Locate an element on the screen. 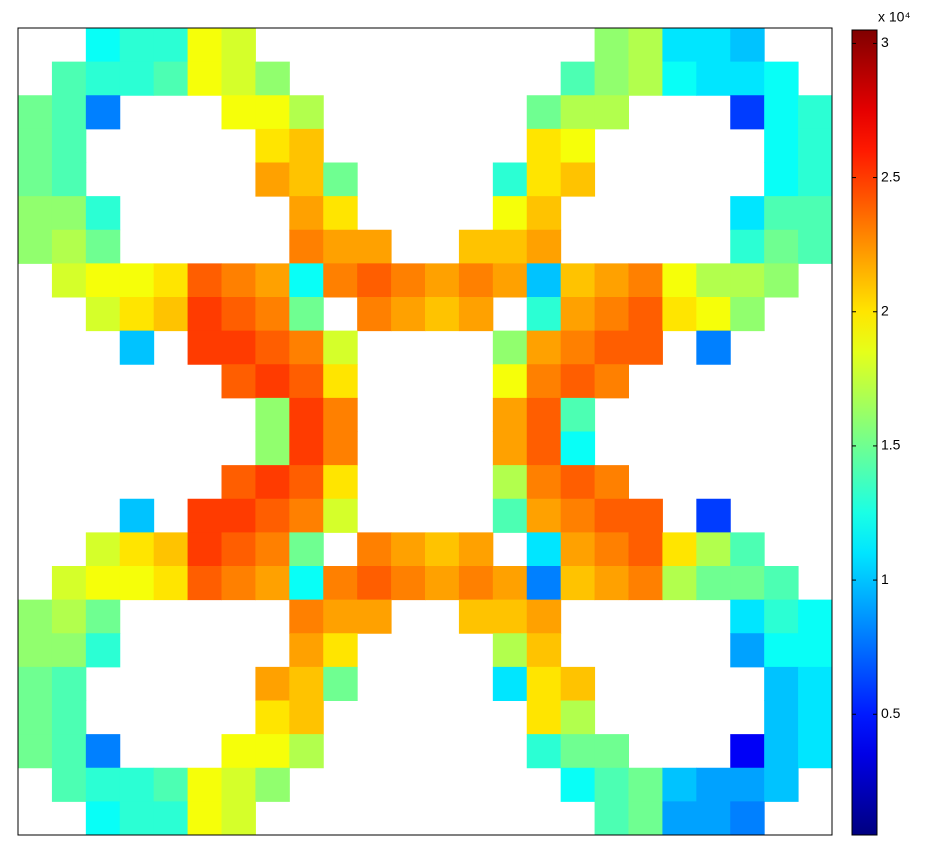 The image size is (925, 843). colorbar-tick-label: 3 is located at coordinates (885, 42).